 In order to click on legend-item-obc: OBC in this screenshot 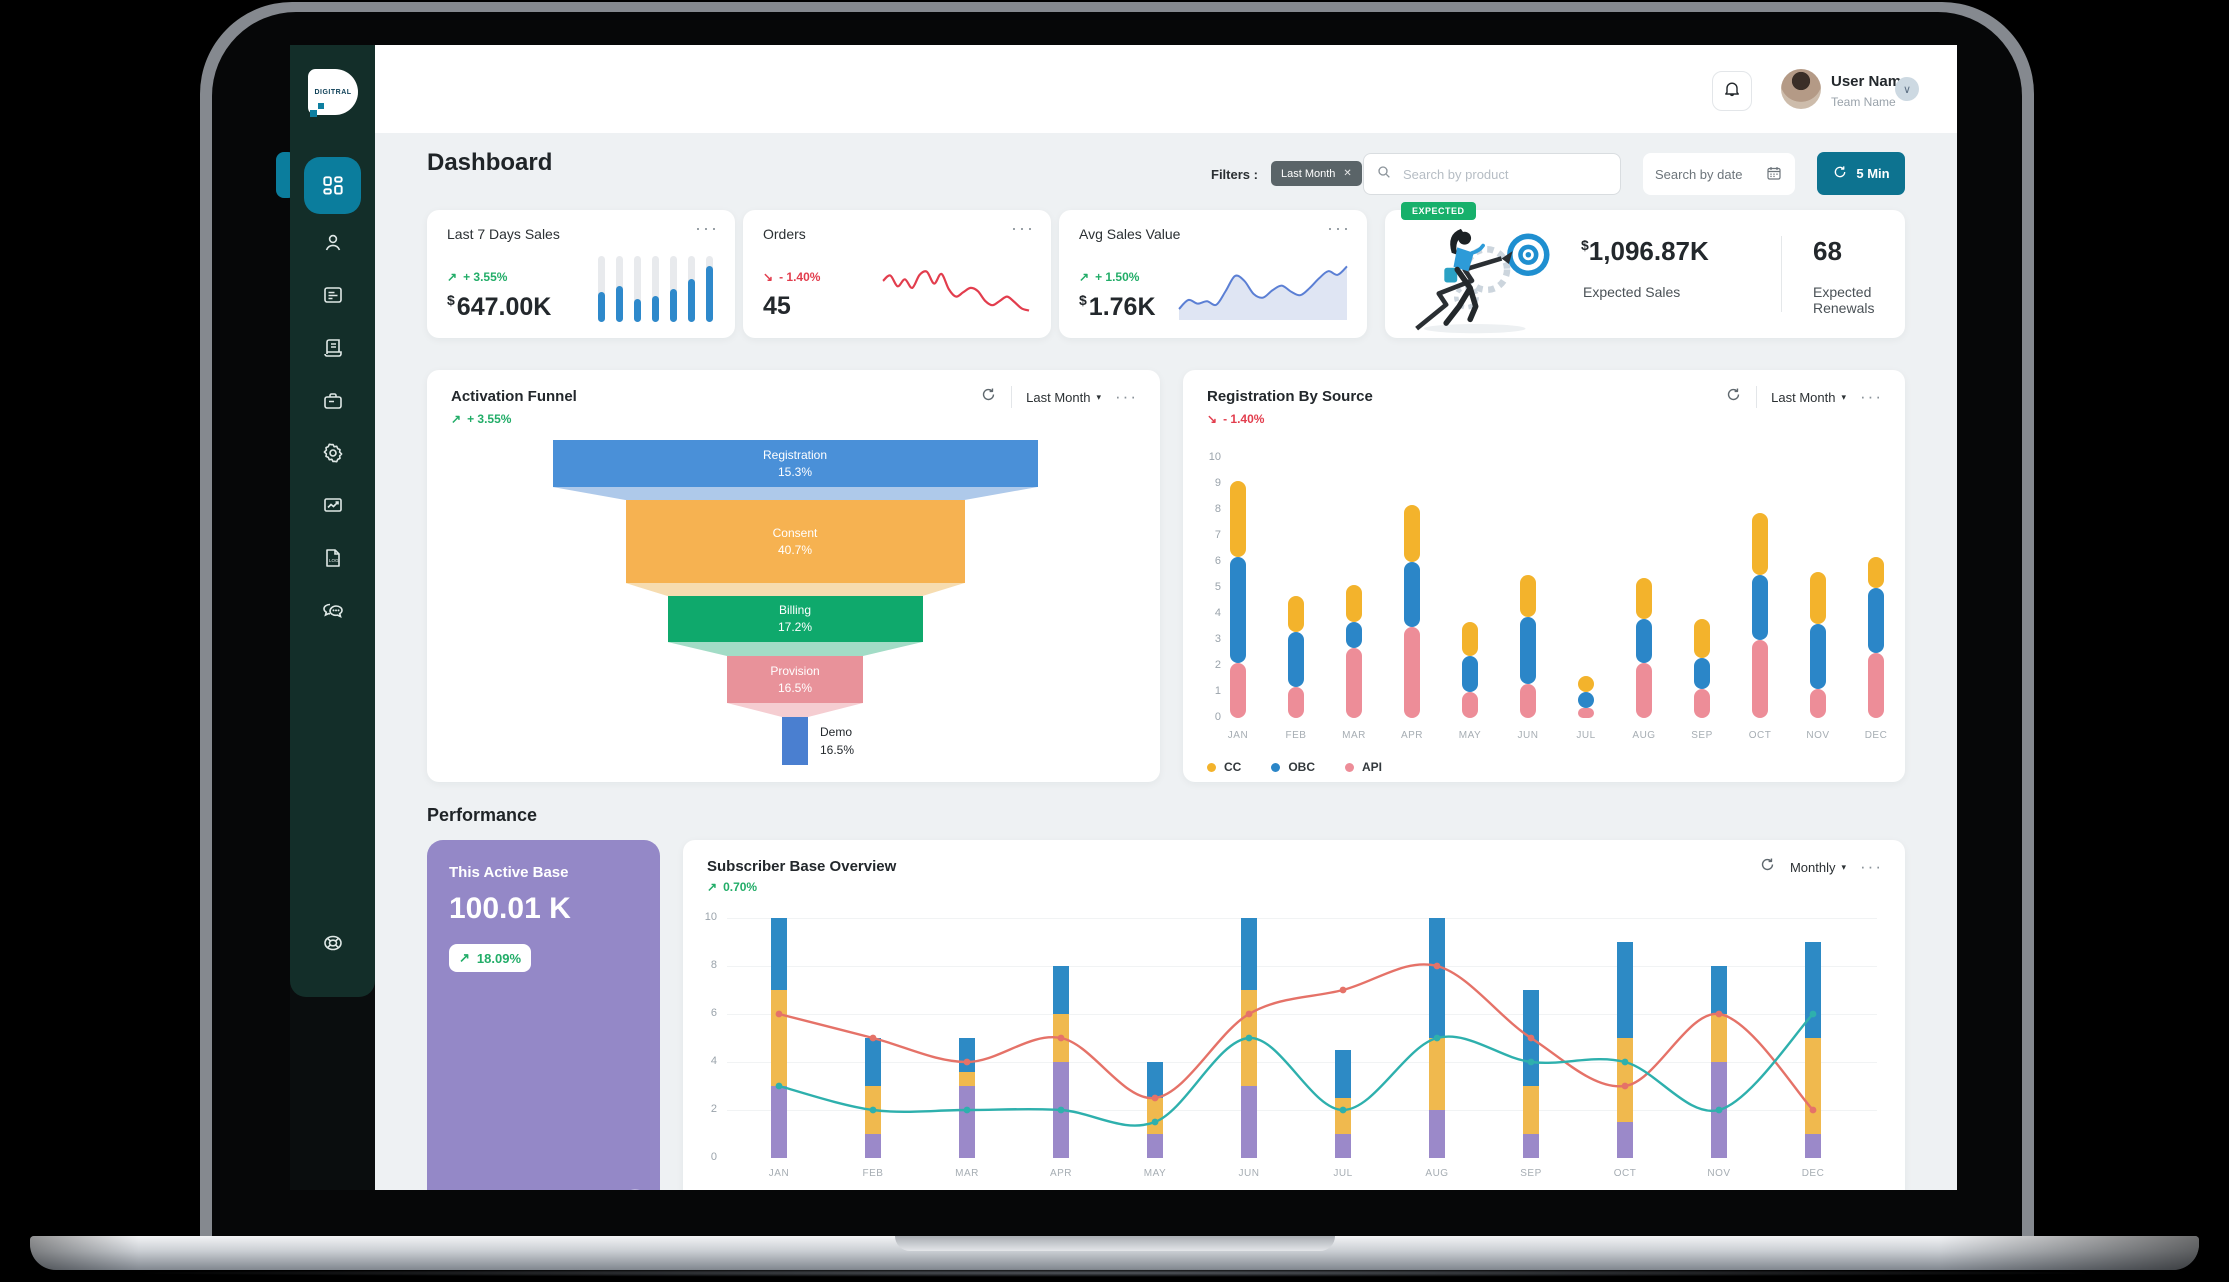, I will do `click(1293, 767)`.